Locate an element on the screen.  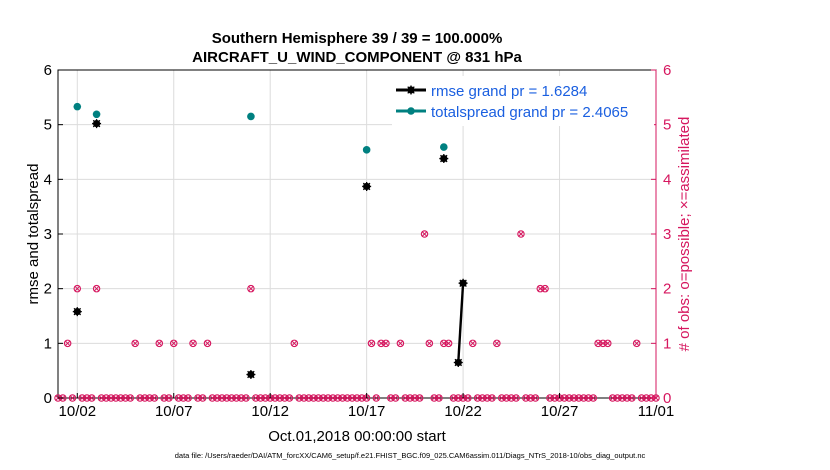
y-tick-label-right: 2 is located at coordinates (667, 289).